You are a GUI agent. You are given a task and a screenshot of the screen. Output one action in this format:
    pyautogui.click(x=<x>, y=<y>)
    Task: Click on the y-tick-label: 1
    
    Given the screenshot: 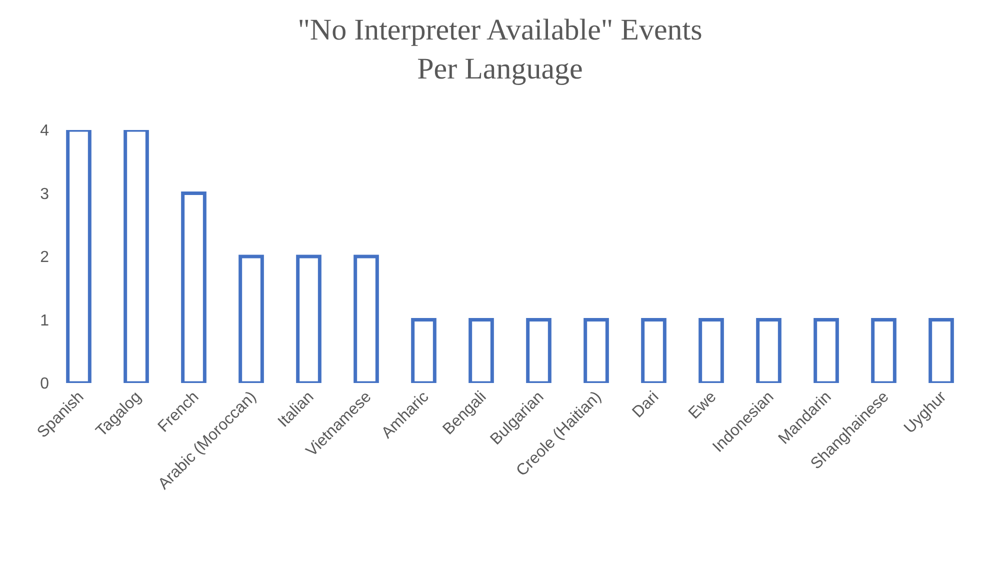 What is the action you would take?
    pyautogui.click(x=45, y=321)
    